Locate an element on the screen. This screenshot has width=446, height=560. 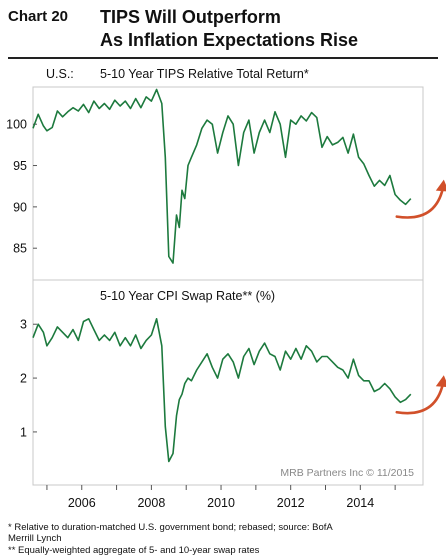
bottom-trend-arrow is located at coordinates (420, 398).